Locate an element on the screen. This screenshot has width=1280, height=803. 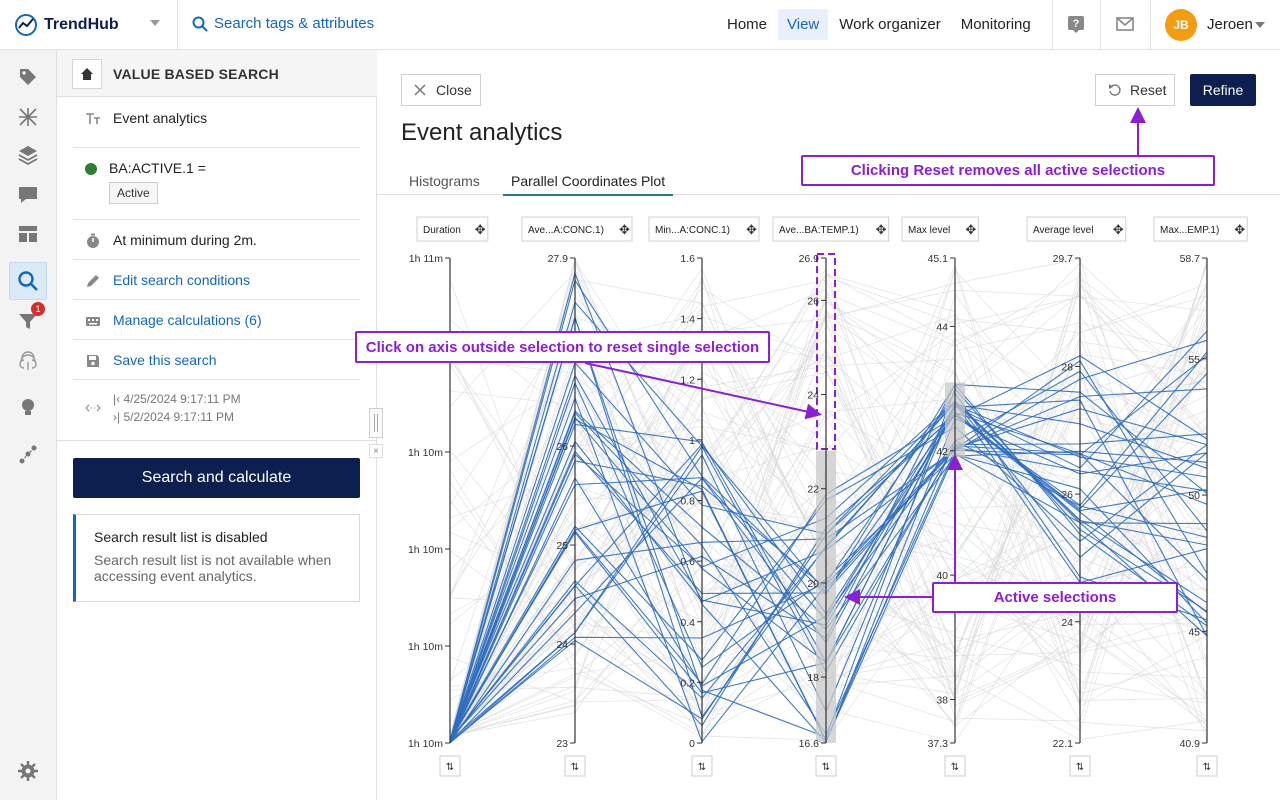
search-tags-button: Search tags & attributes is located at coordinates (283, 23).